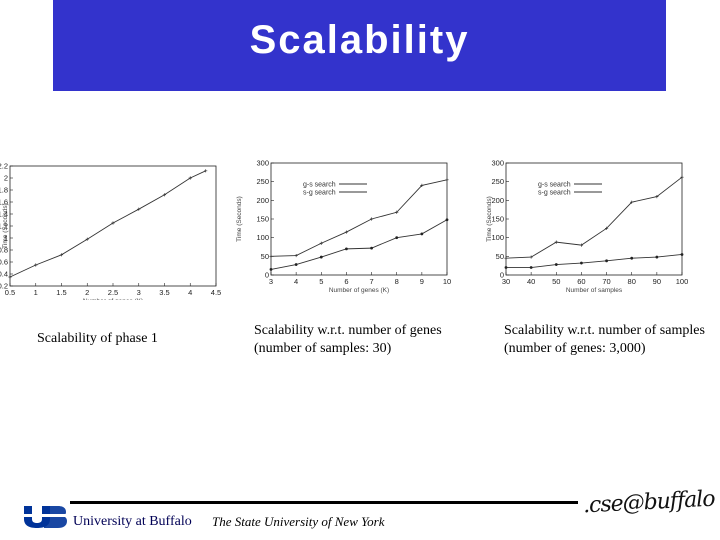  Describe the element at coordinates (422, 281) in the screenshot. I see `x-tick-label: 9` at that location.